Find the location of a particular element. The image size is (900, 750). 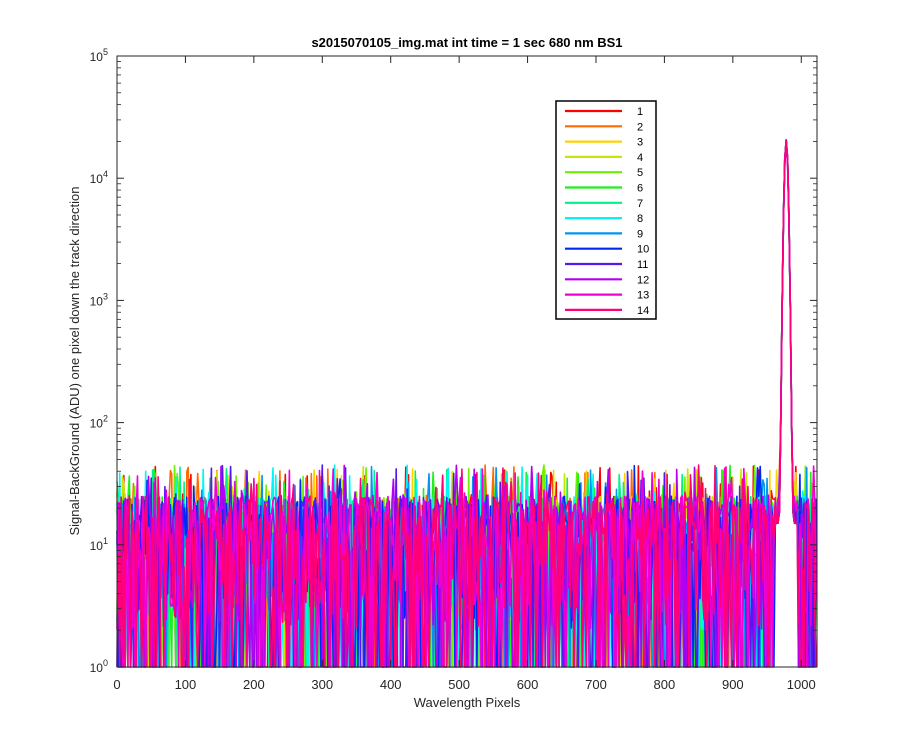

legend-label-5: 5 is located at coordinates (640, 173).